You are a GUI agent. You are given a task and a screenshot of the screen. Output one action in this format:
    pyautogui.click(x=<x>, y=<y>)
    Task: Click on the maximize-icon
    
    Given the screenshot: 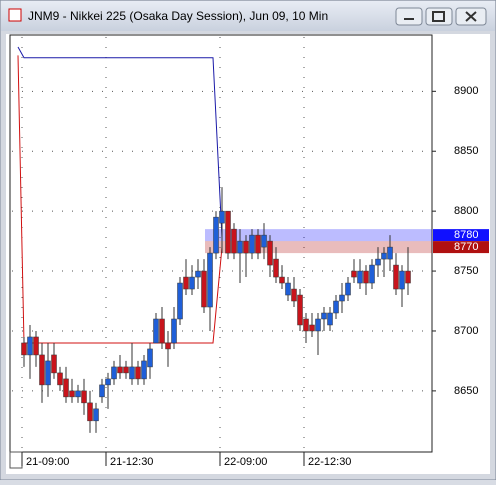 What is the action you would take?
    pyautogui.click(x=438, y=16)
    